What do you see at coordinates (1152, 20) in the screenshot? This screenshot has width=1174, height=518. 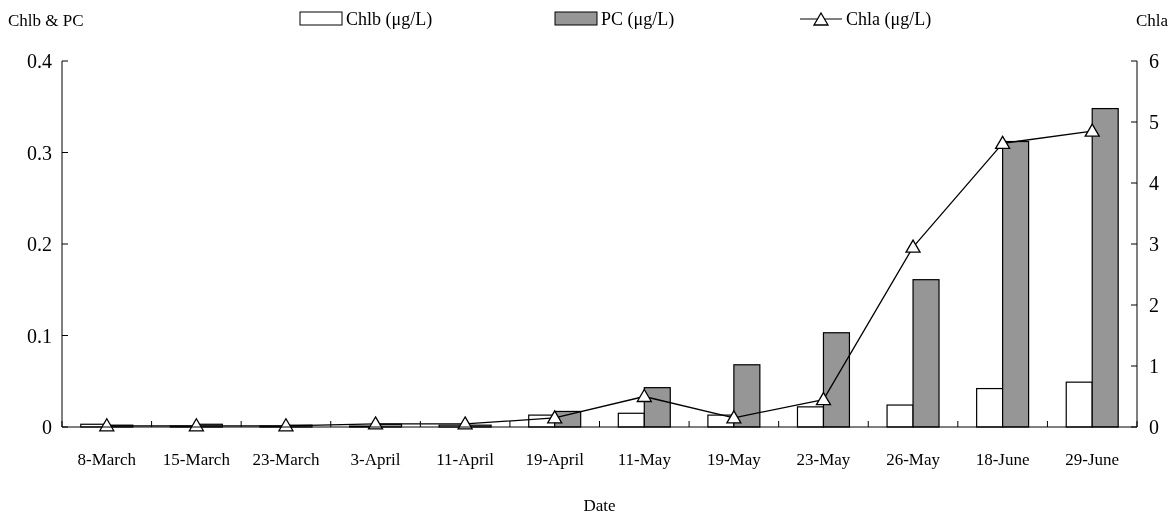 I see `y2-axis-title: Chla` at bounding box center [1152, 20].